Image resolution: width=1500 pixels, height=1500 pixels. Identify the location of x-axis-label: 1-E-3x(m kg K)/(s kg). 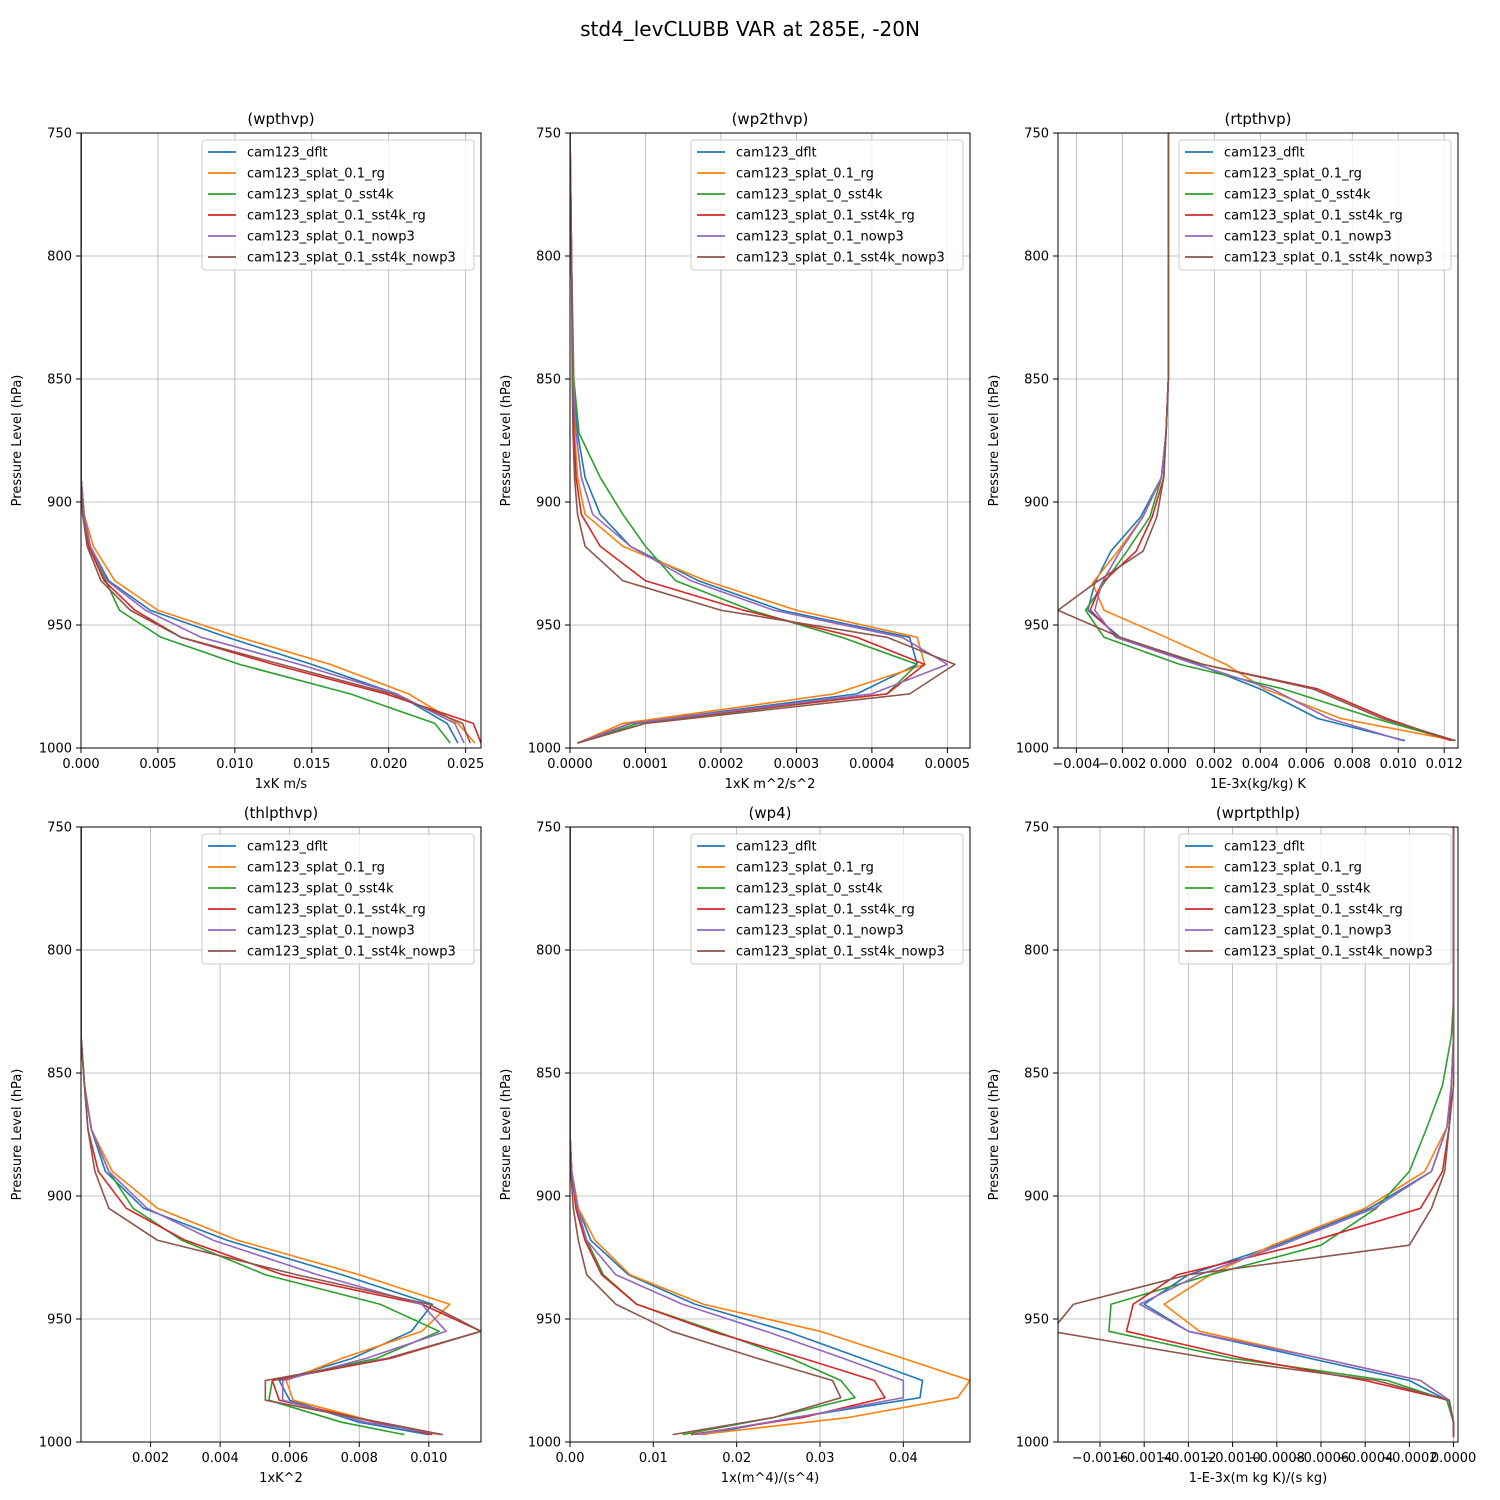
(1258, 1478).